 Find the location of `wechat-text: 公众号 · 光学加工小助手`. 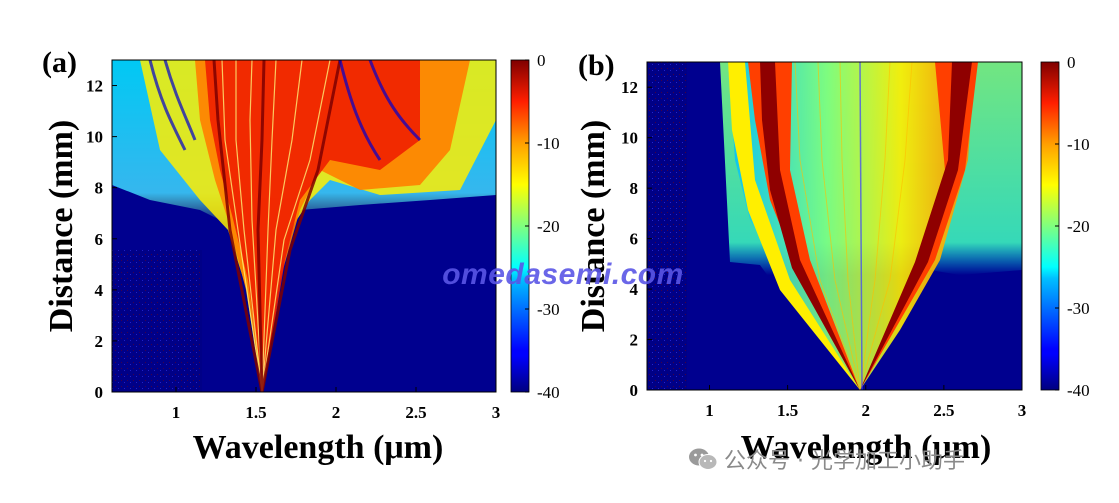

wechat-text: 公众号 · 光学加工小助手 is located at coordinates (844, 461).